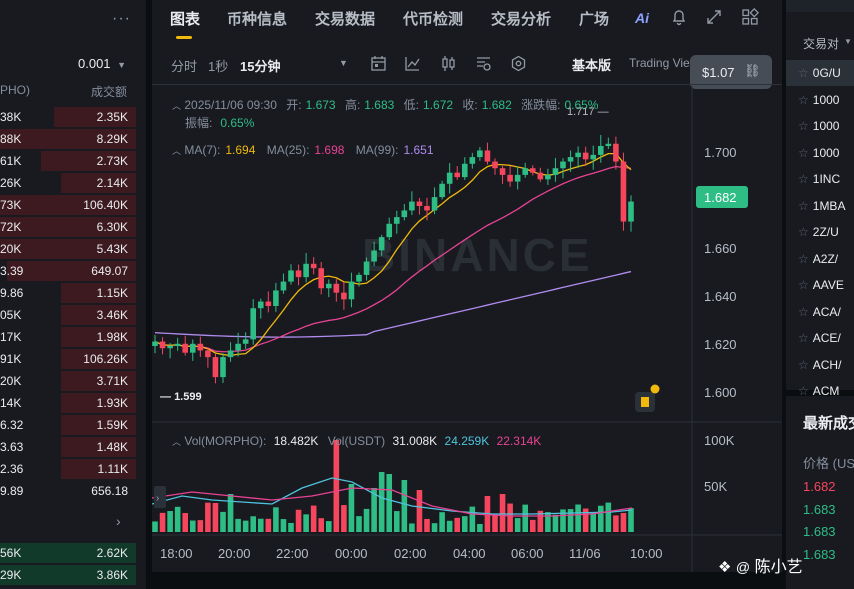 The width and height of the screenshot is (854, 589). Describe the element at coordinates (714, 17) in the screenshot. I see `expand-icon` at that location.